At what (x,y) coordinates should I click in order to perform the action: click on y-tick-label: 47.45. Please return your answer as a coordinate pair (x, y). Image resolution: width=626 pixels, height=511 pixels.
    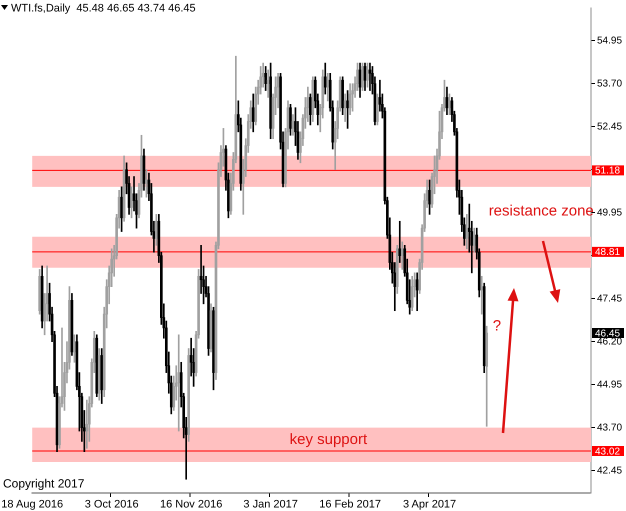
    Looking at the image, I should click on (609, 298).